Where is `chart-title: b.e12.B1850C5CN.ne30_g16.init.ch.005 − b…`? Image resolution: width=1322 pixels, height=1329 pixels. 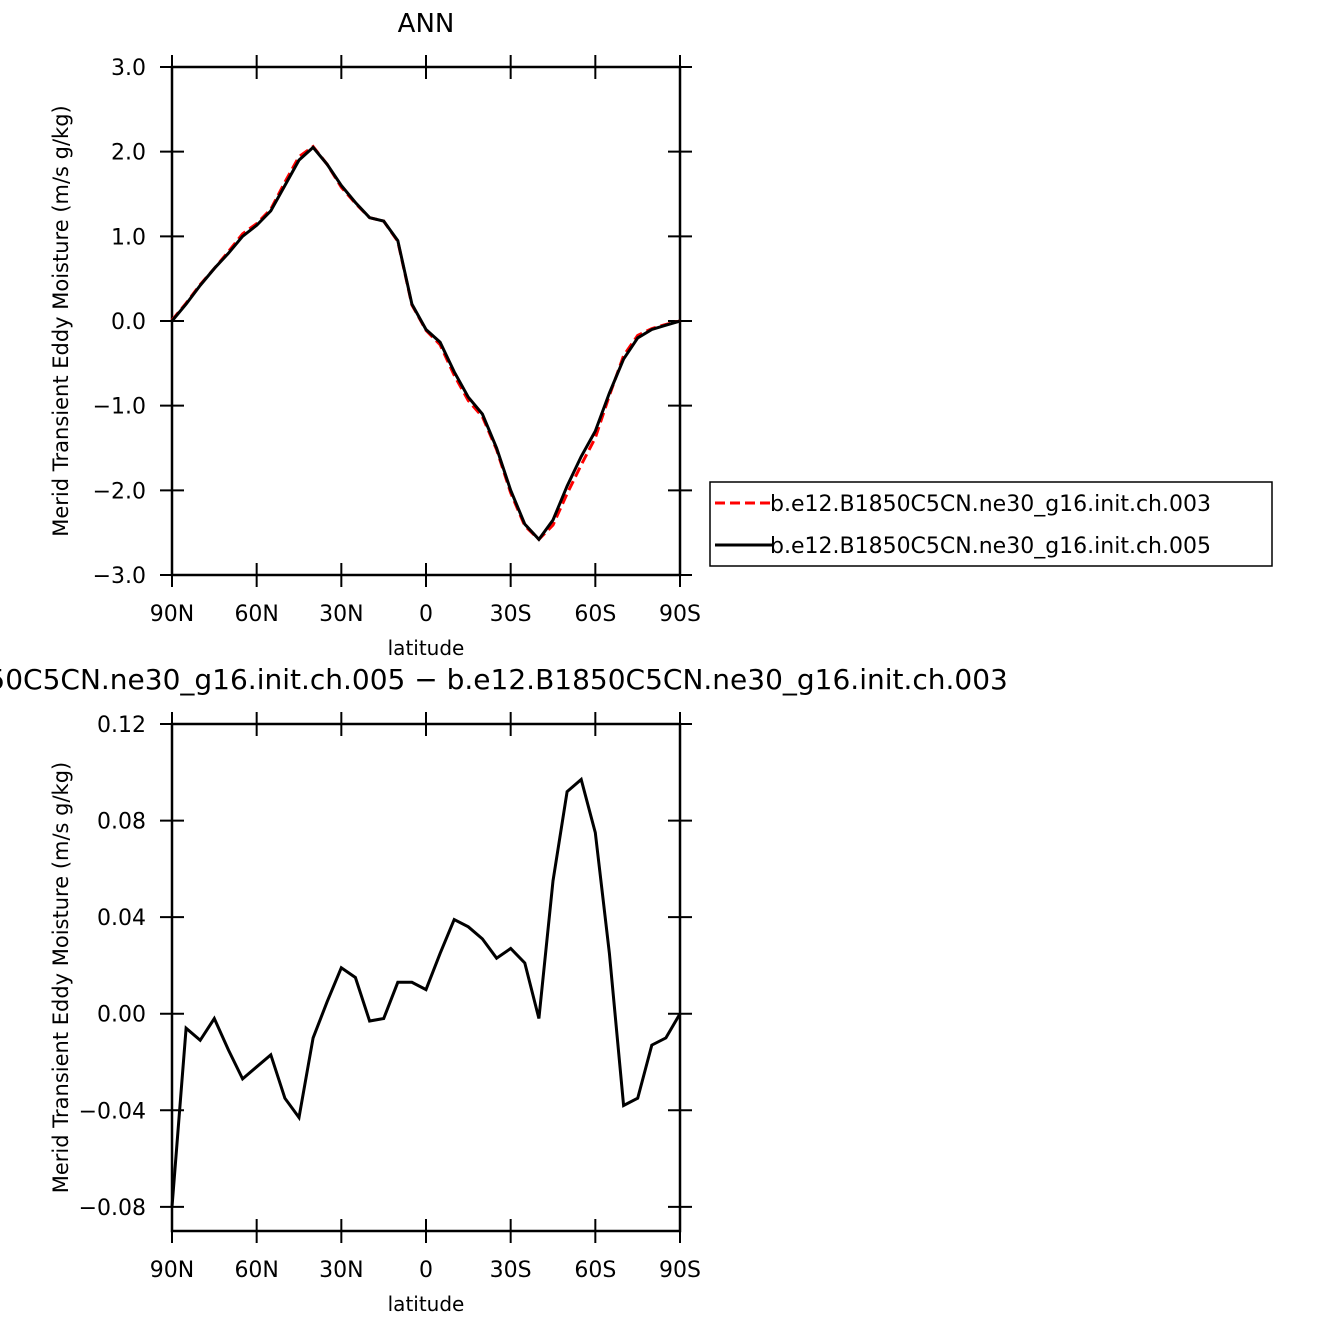
chart-title: b.e12.B1850C5CN.ne30_g16.init.ch.005 − b… is located at coordinates (504, 679).